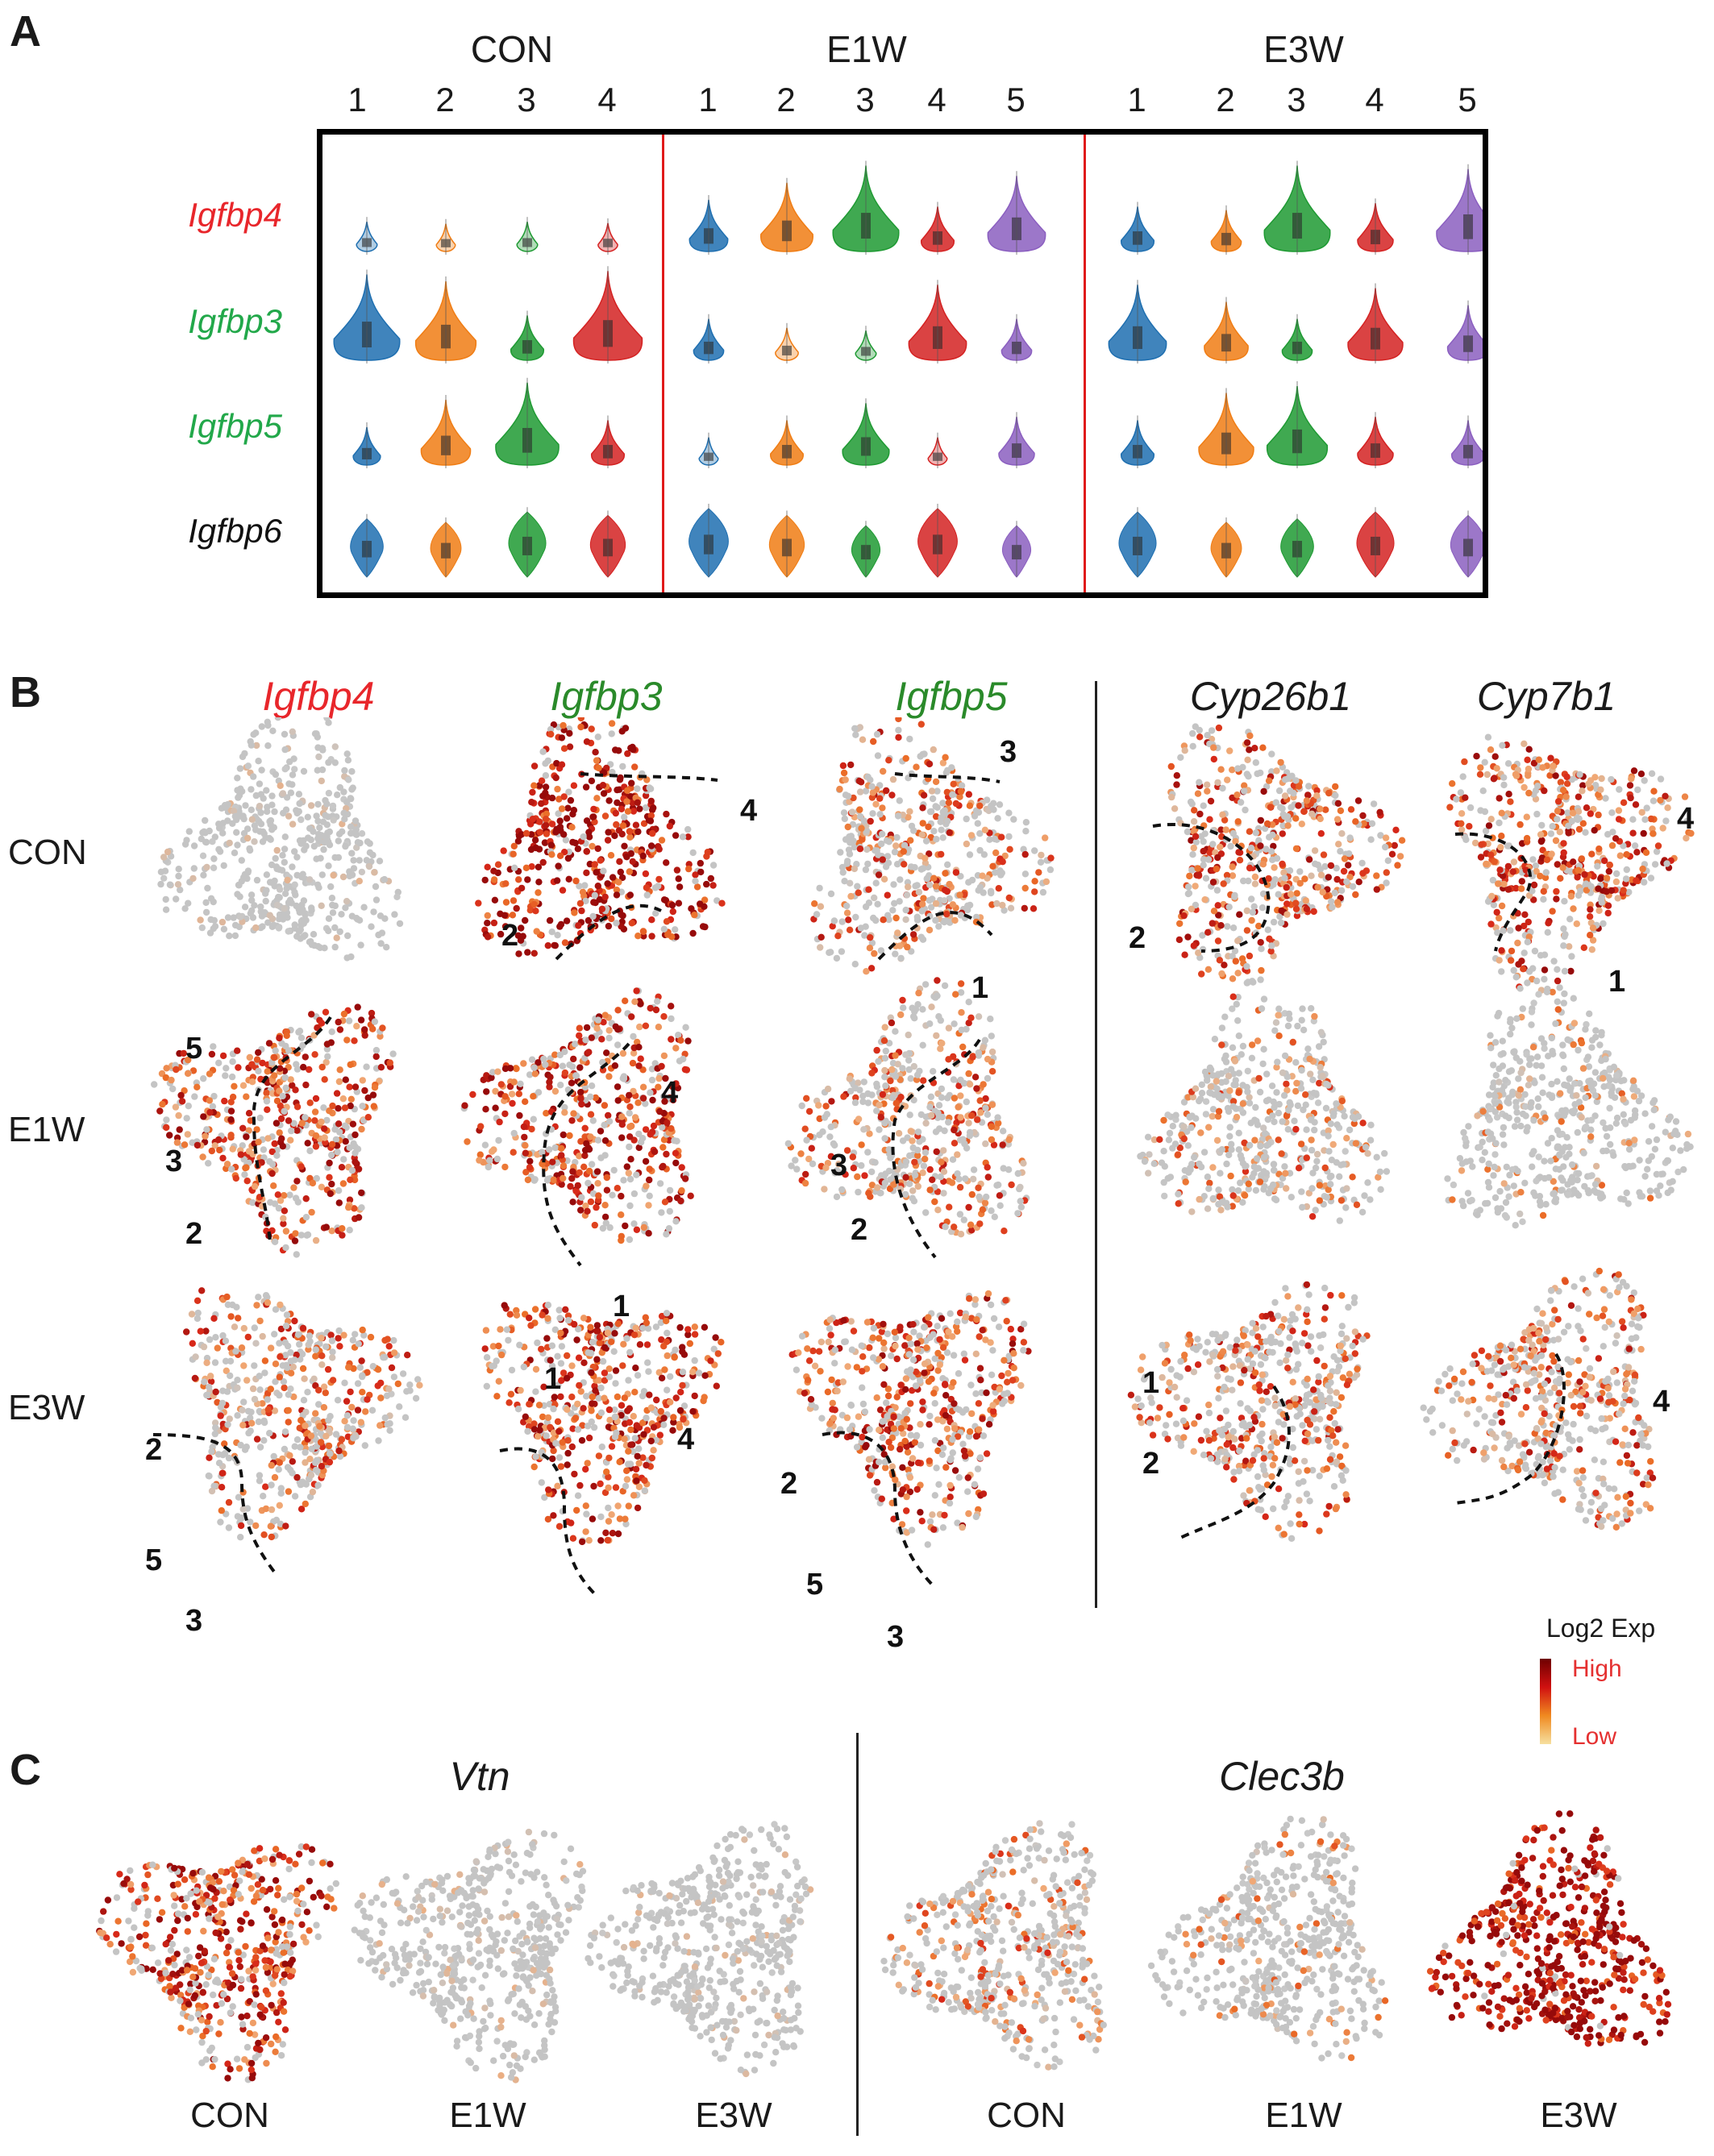 This screenshot has height=2156, width=1714. Describe the element at coordinates (46, 1407) in the screenshot. I see `row-label-e3w: E3W` at that location.